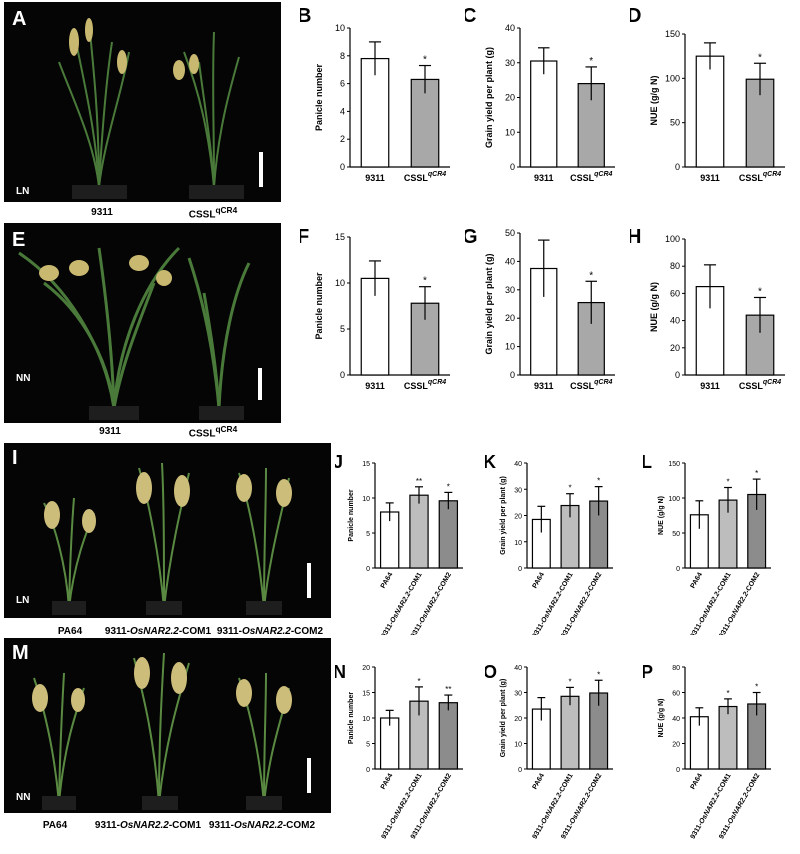 Image resolution: width=800 pixels, height=854 pixels. What do you see at coordinates (70, 631) in the screenshot?
I see `genotype-caption: PA64` at bounding box center [70, 631].